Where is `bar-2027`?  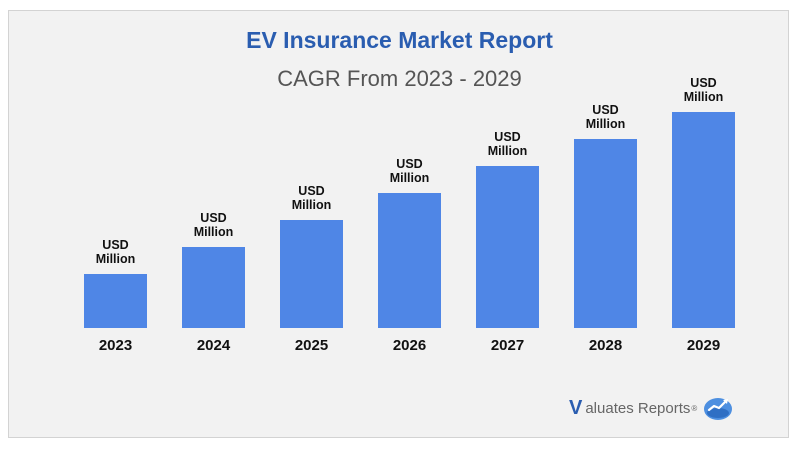
bar-2027 is located at coordinates (507, 247).